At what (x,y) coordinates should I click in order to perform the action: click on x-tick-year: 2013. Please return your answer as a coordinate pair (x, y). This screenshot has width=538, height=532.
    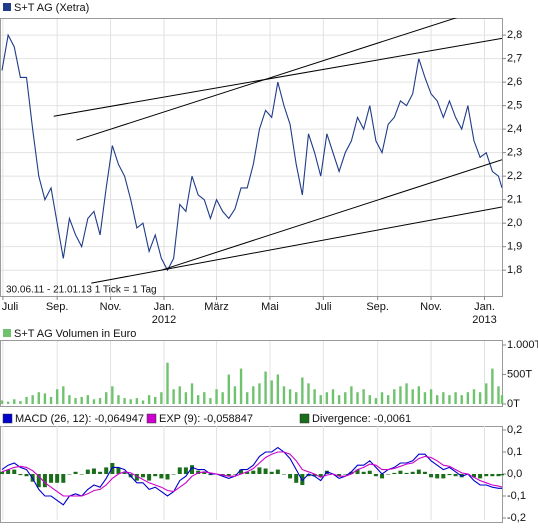
    Looking at the image, I should click on (484, 320).